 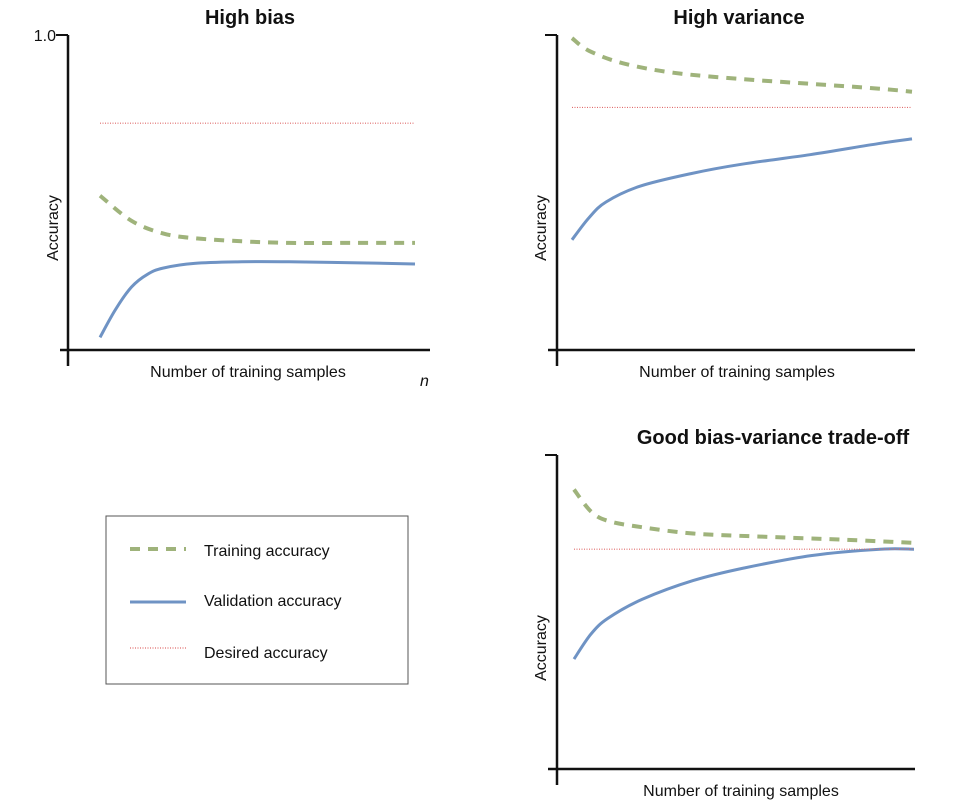 I want to click on legend-box, so click(x=257, y=600).